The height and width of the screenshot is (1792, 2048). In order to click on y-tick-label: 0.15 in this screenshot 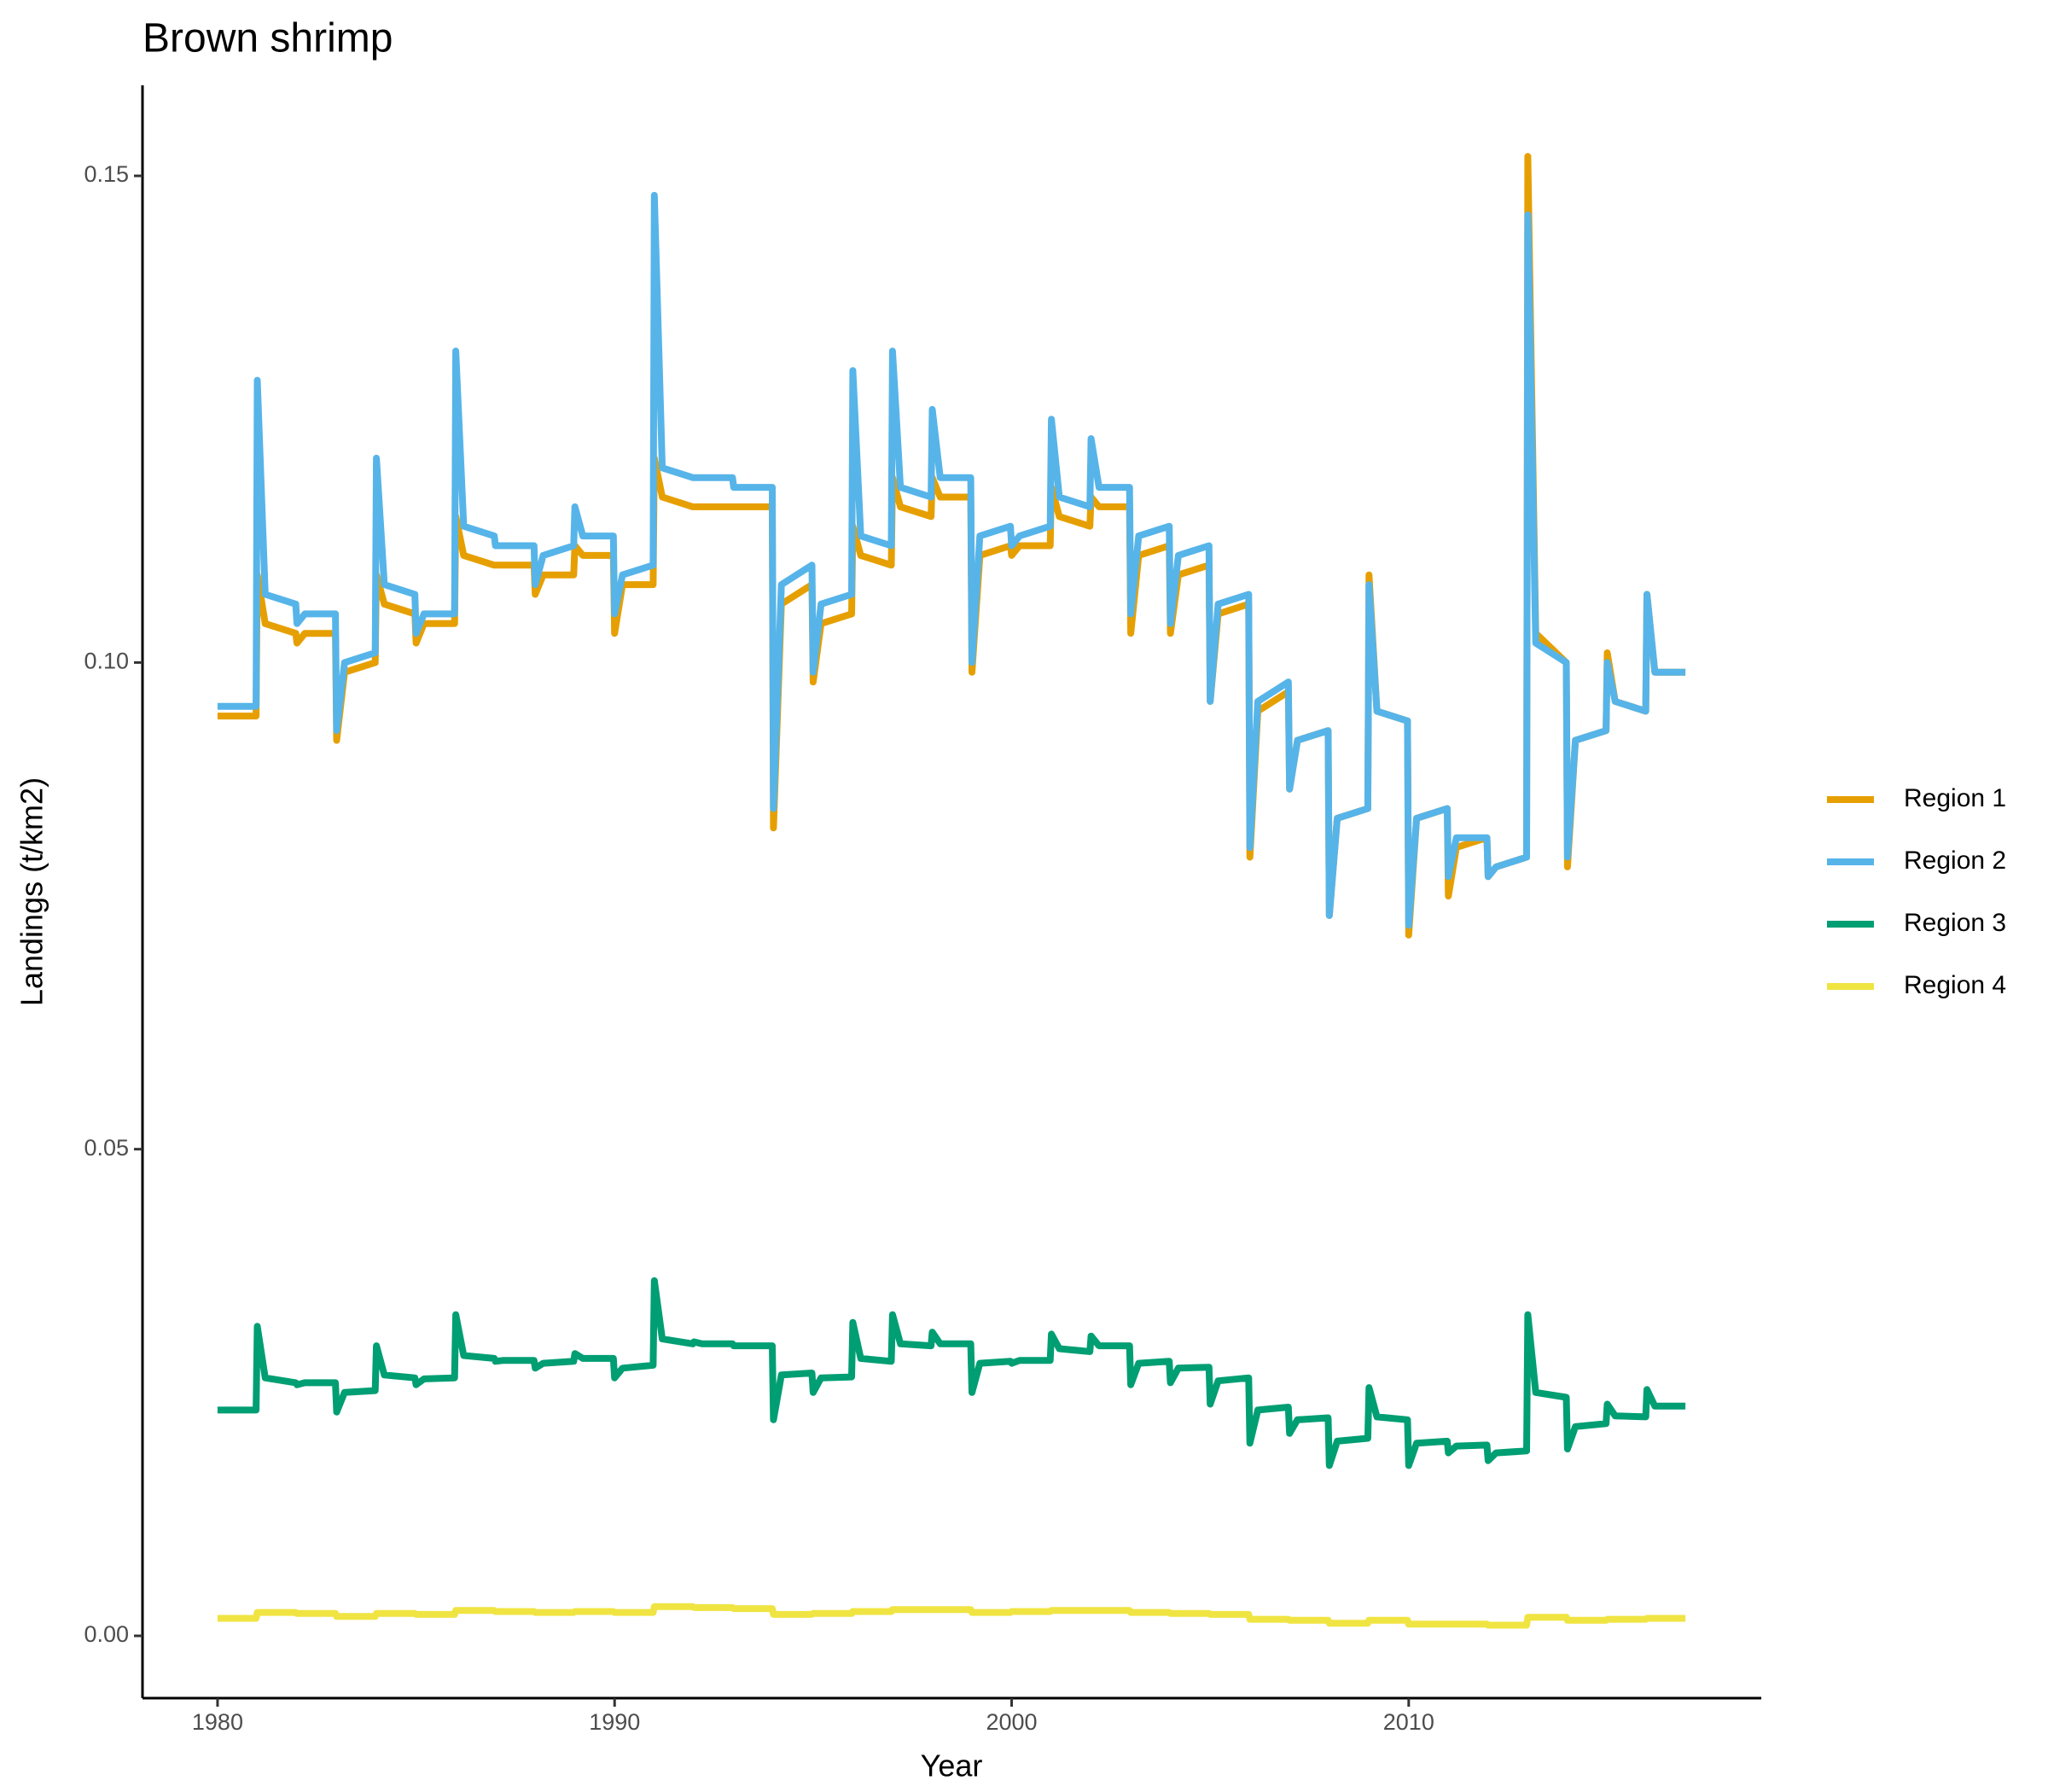, I will do `click(106, 174)`.